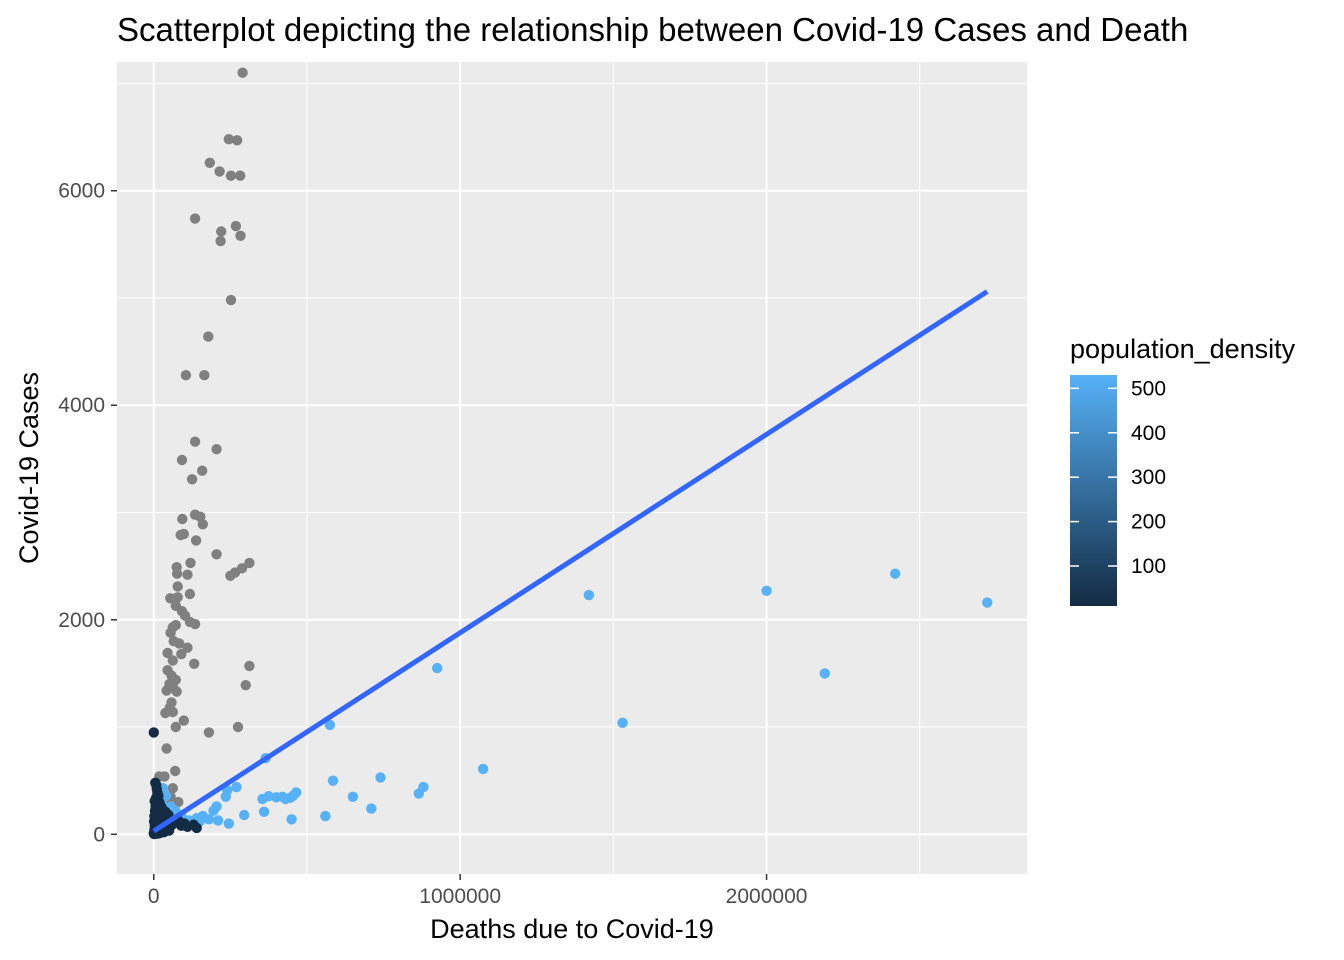 This screenshot has width=1344, height=960. I want to click on legend-ticks: 100 200 300 400 500, so click(1118, 477).